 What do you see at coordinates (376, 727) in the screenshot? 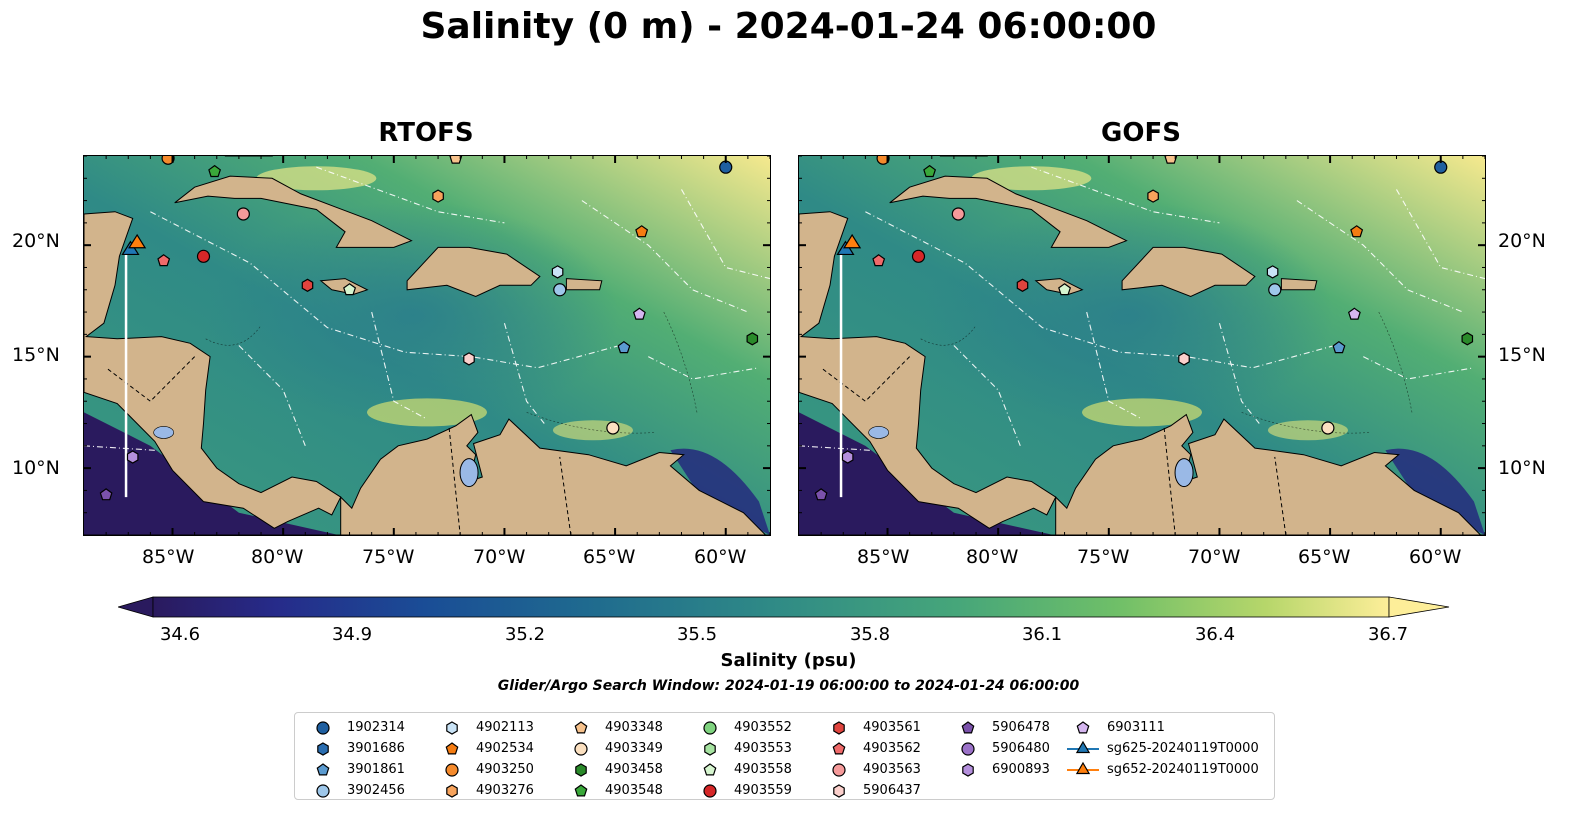
I see `legend-label: 1902314` at bounding box center [376, 727].